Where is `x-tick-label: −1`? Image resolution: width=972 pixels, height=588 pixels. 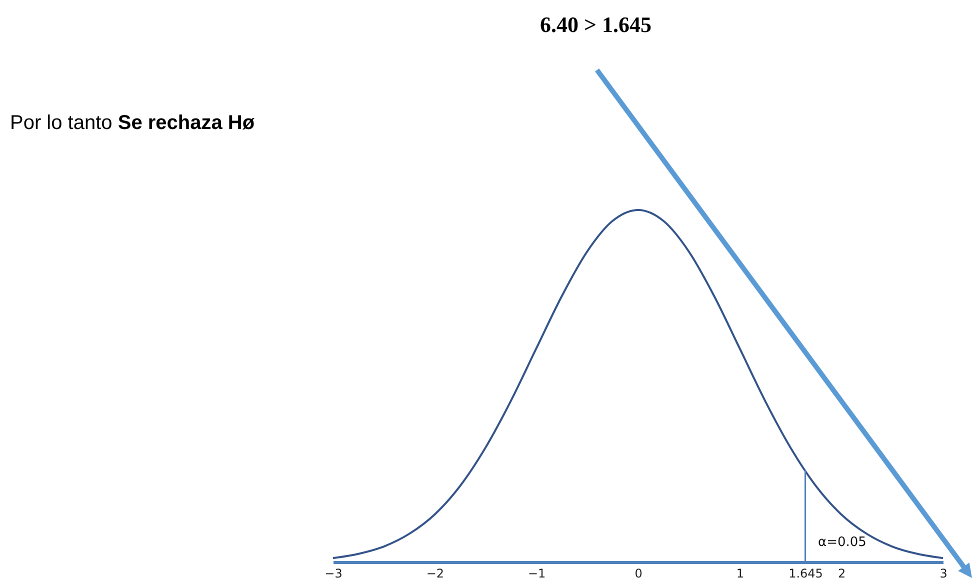
x-tick-label: −1 is located at coordinates (537, 573).